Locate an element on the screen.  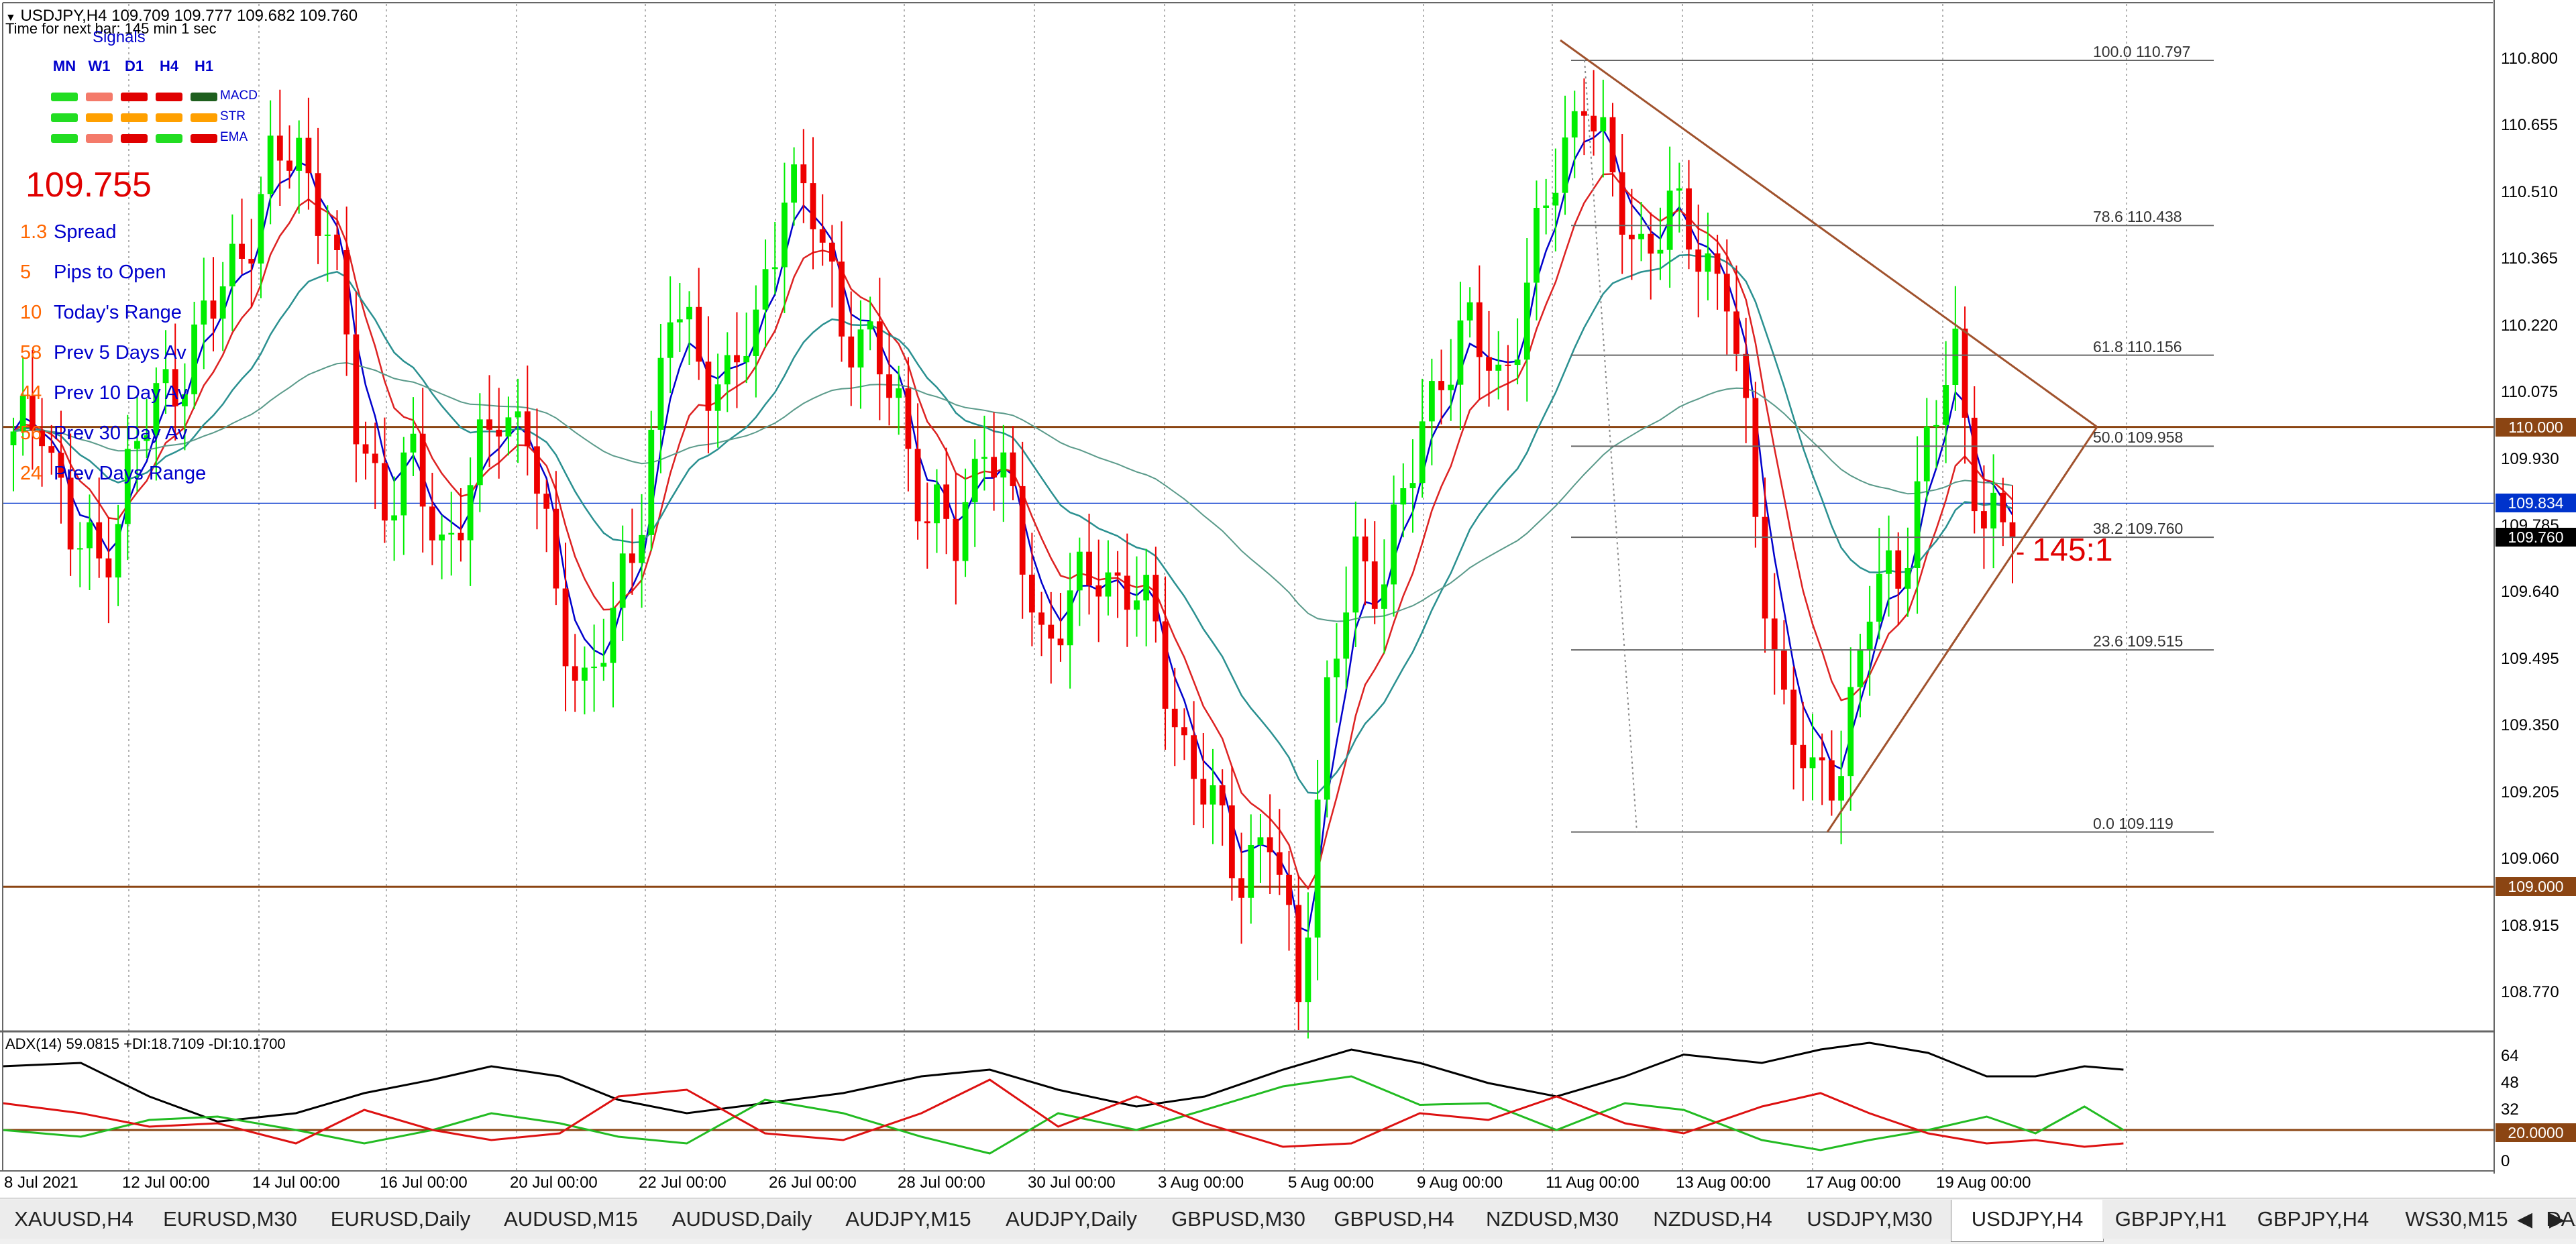
stat-label: Prev Days Range is located at coordinates (130, 473).